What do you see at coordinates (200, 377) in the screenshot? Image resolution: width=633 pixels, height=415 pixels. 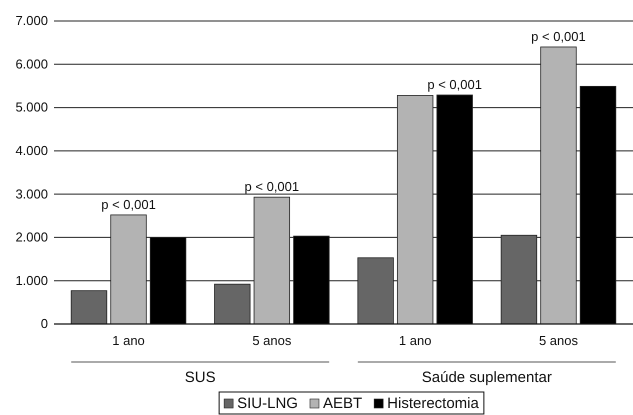 I see `text: SUS` at bounding box center [200, 377].